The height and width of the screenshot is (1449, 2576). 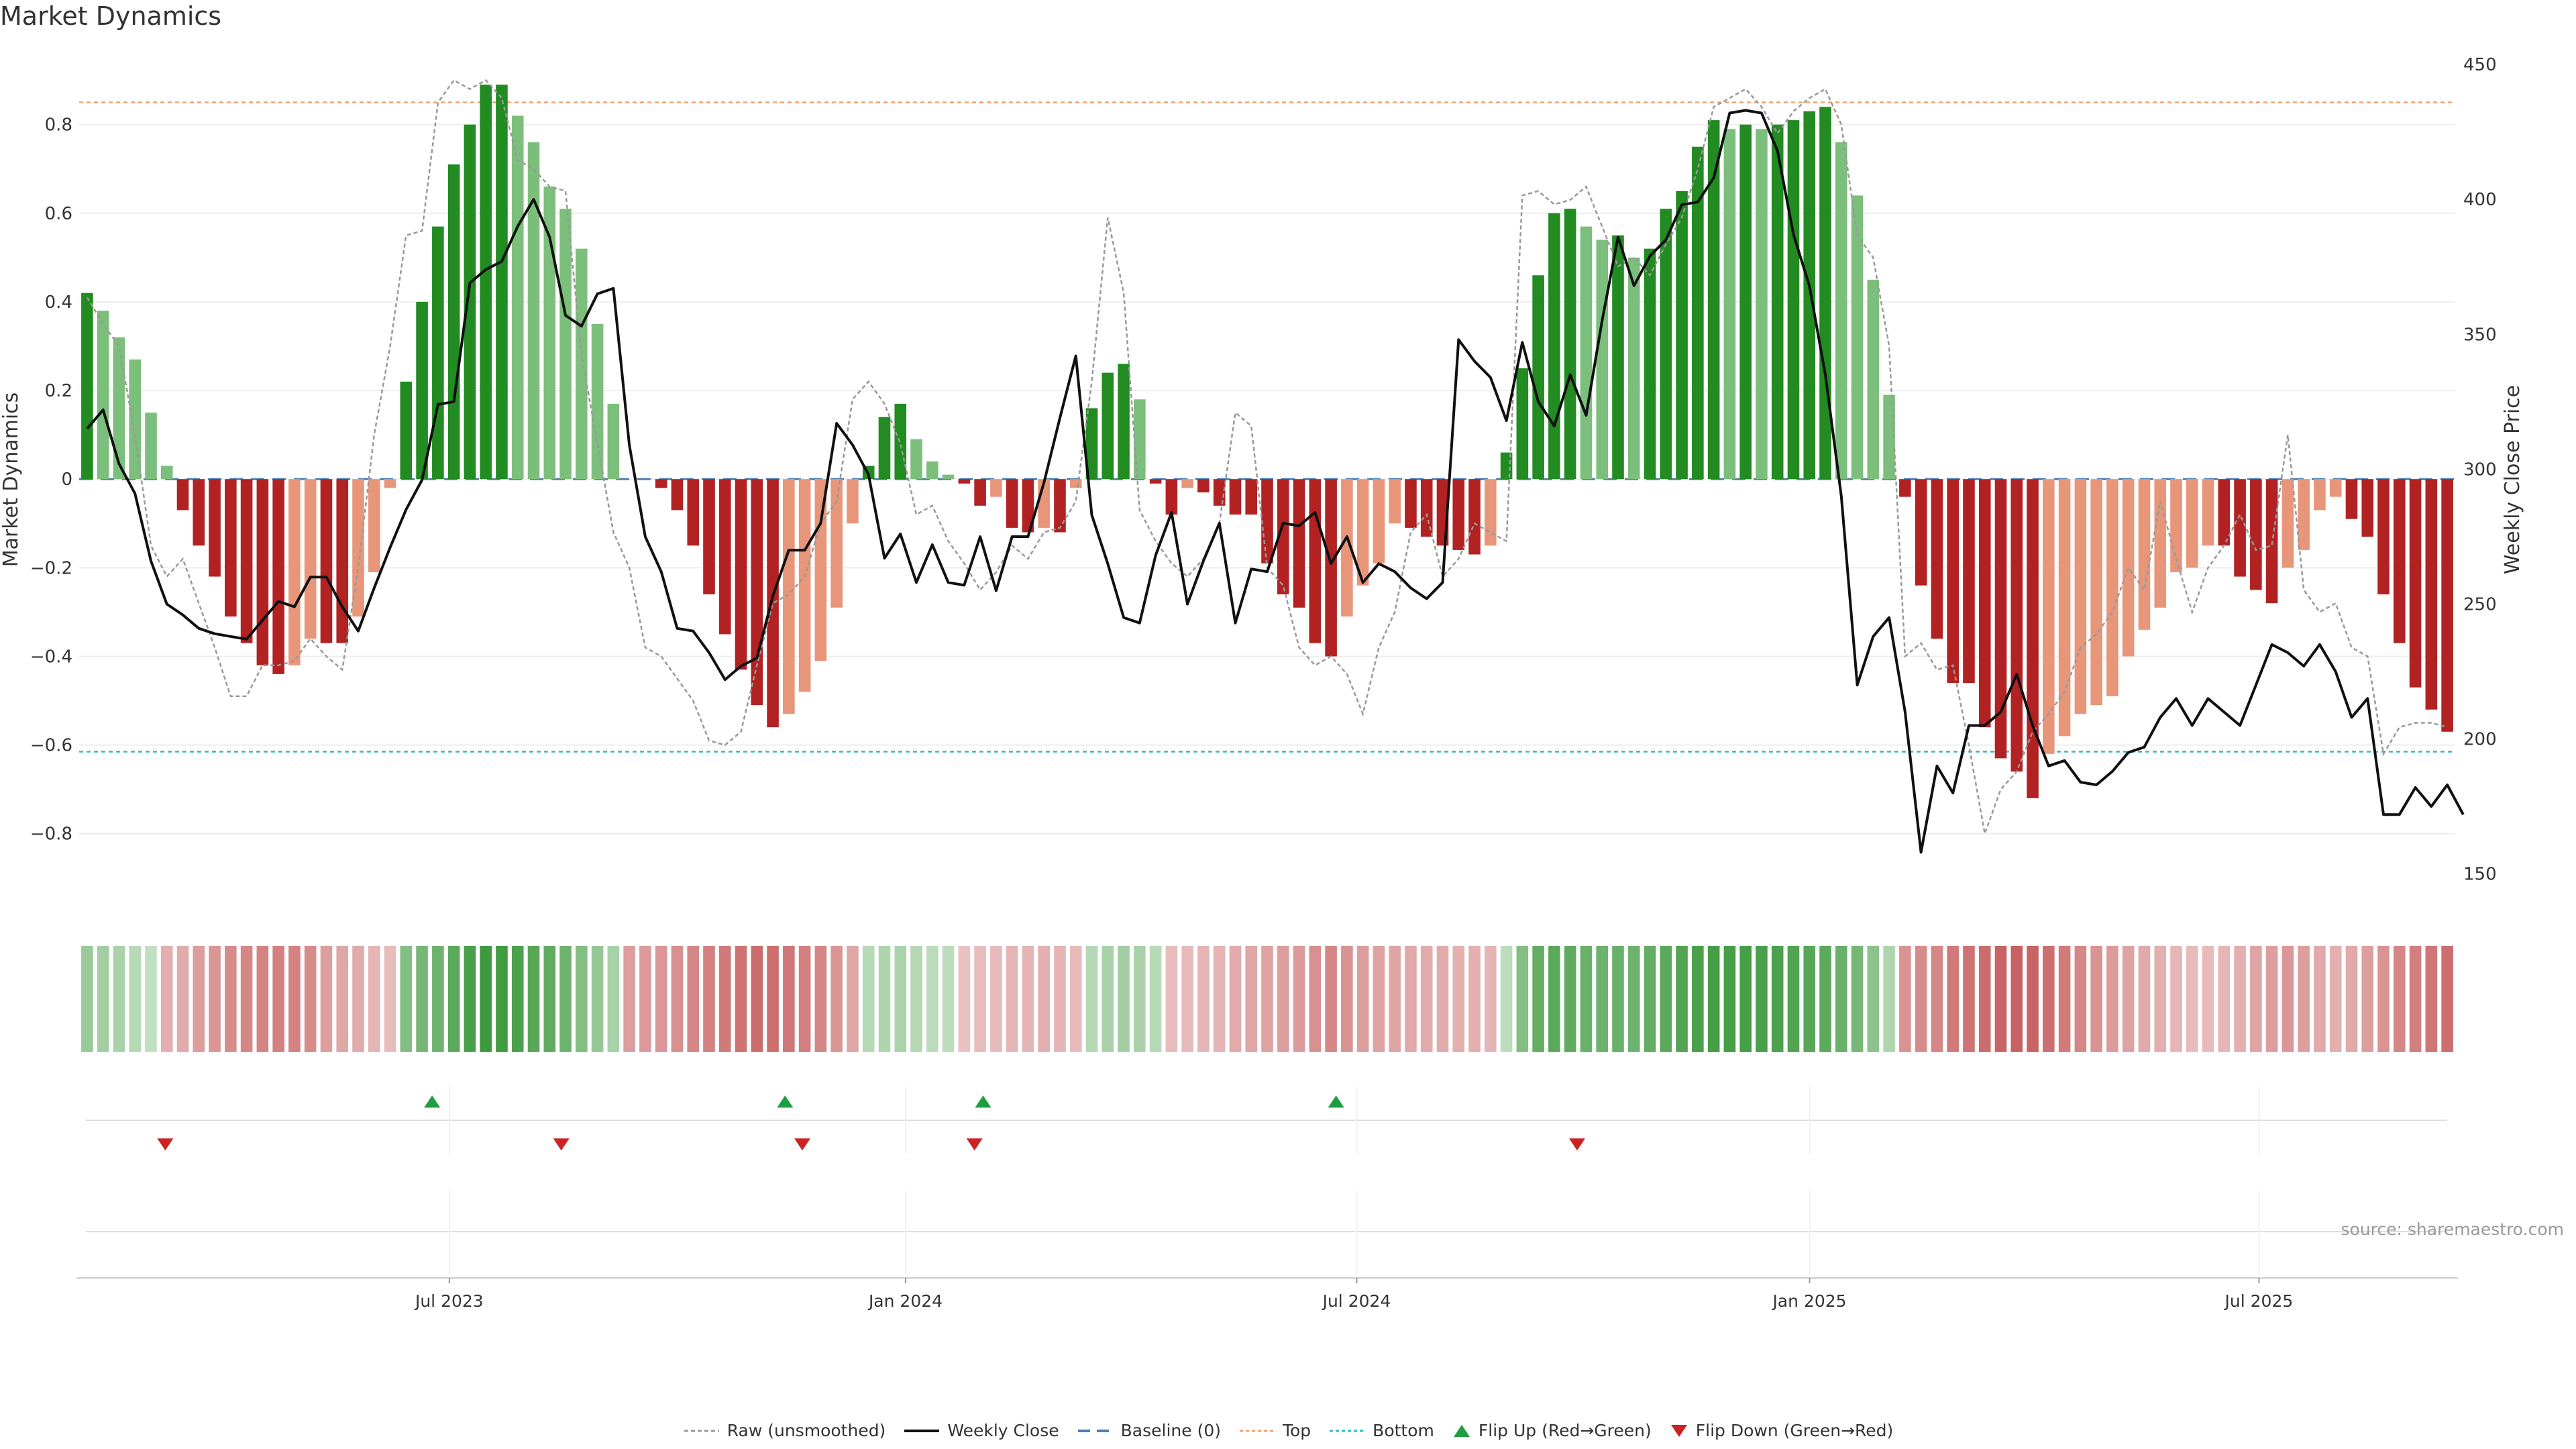 What do you see at coordinates (58, 214) in the screenshot?
I see `y-tick-label-7: 0.6` at bounding box center [58, 214].